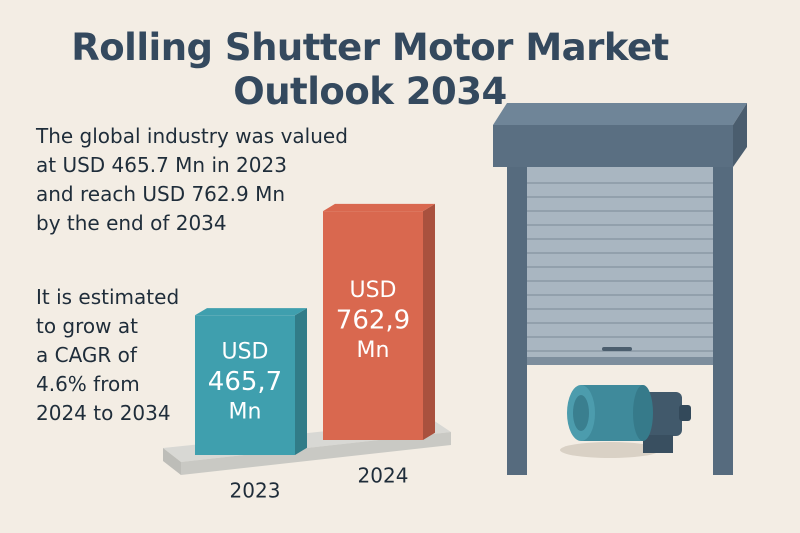  Describe the element at coordinates (103, 413) in the screenshot. I see `cagr-line-5: 2024 to 2034` at that location.